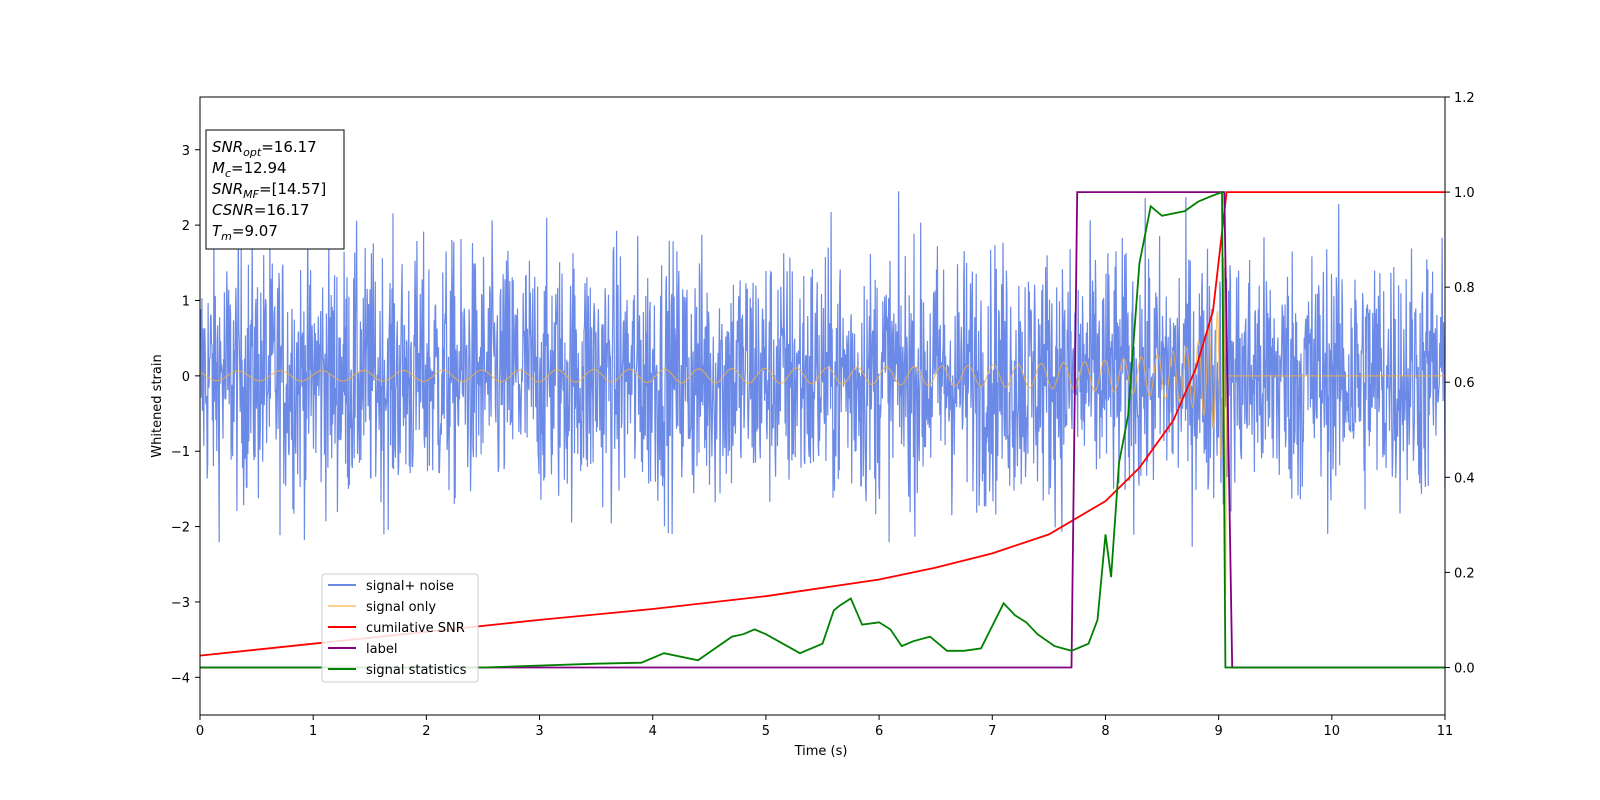  Describe the element at coordinates (200, 731) in the screenshot. I see `x-tick-label: 0` at that location.